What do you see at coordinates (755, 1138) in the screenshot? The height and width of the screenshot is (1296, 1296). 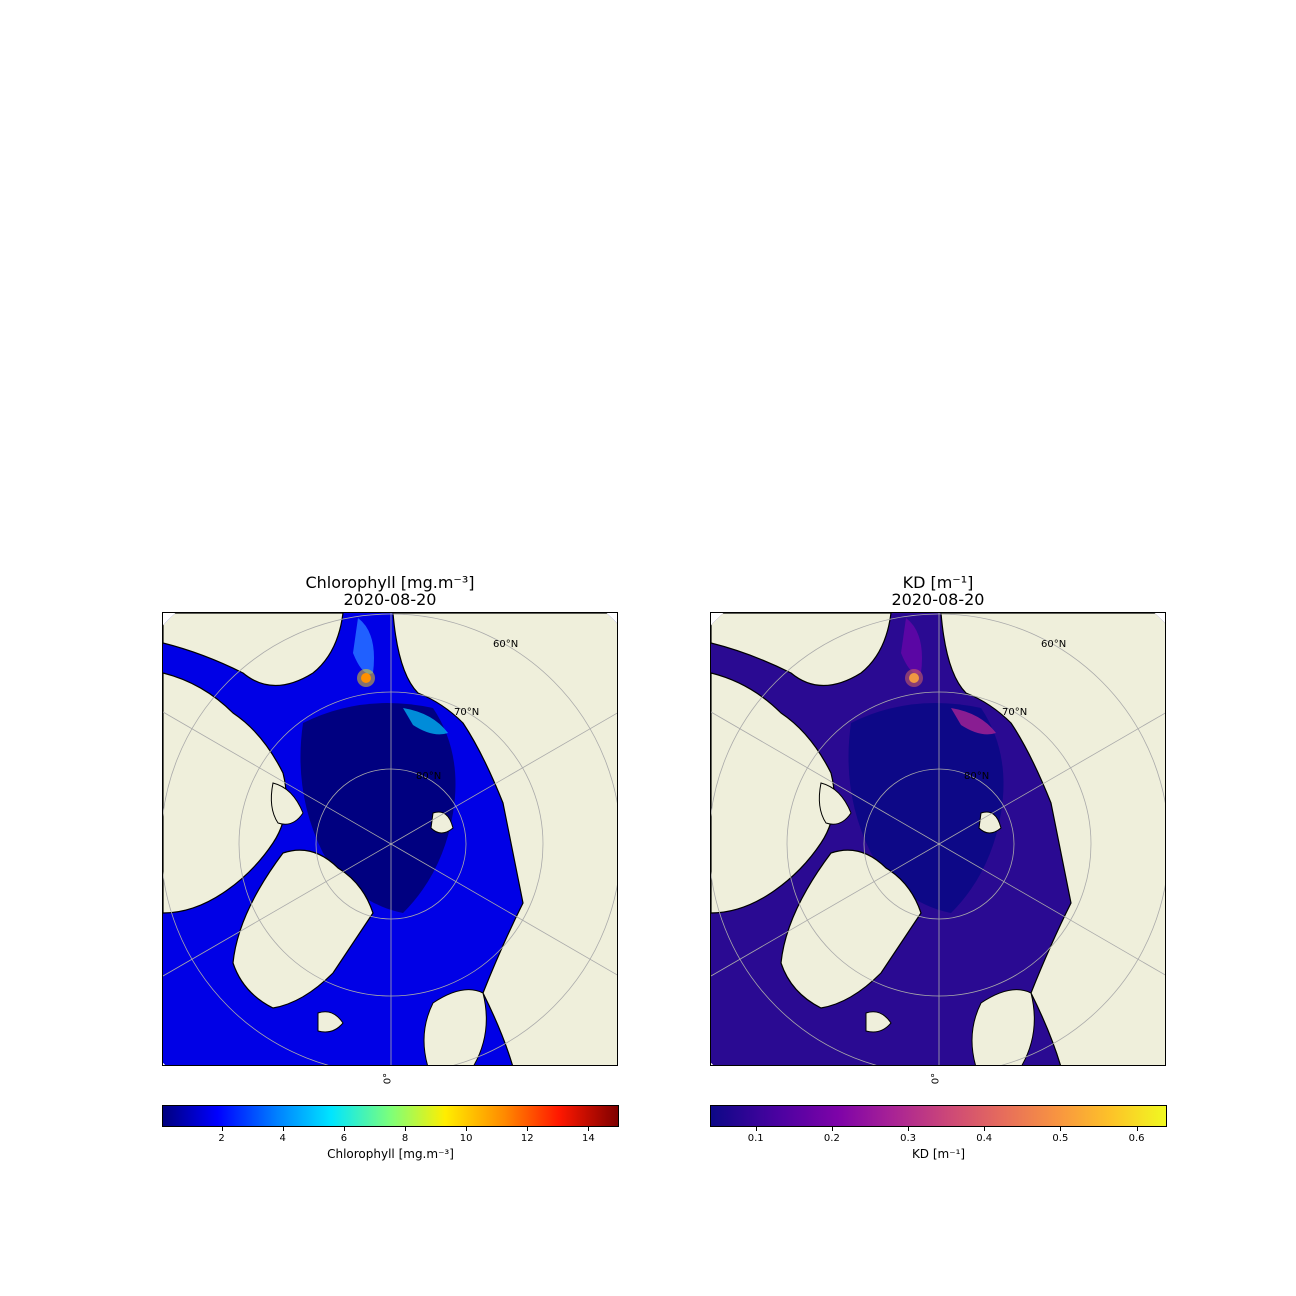 I see `colorbar-tick-label: 0.1` at bounding box center [755, 1138].